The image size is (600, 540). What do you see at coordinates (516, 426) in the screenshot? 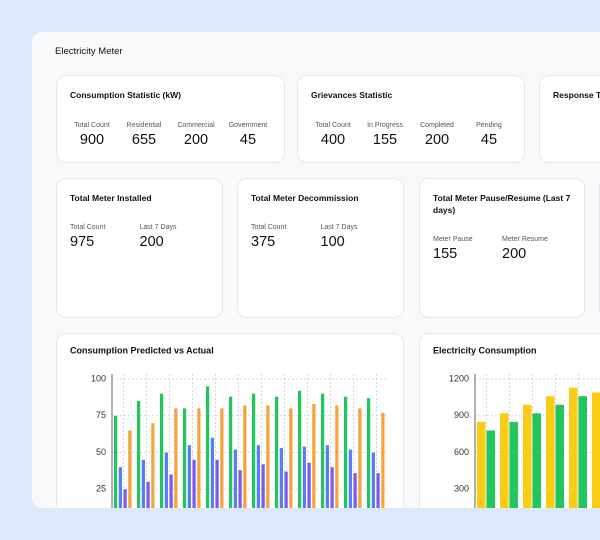
I see `chart: Electricity Consumption 300 600 900 1200` at bounding box center [516, 426].